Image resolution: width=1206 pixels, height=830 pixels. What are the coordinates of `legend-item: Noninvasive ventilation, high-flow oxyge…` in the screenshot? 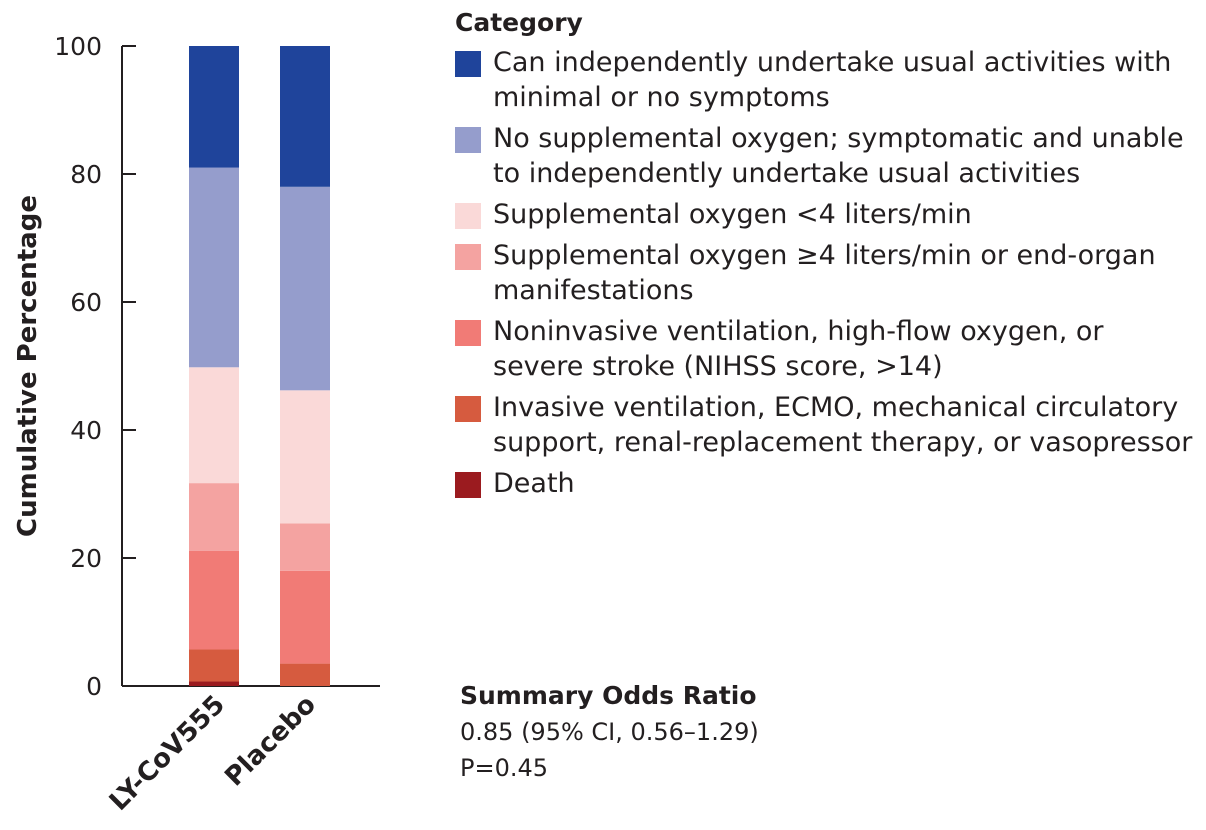 It's located at (827, 349).